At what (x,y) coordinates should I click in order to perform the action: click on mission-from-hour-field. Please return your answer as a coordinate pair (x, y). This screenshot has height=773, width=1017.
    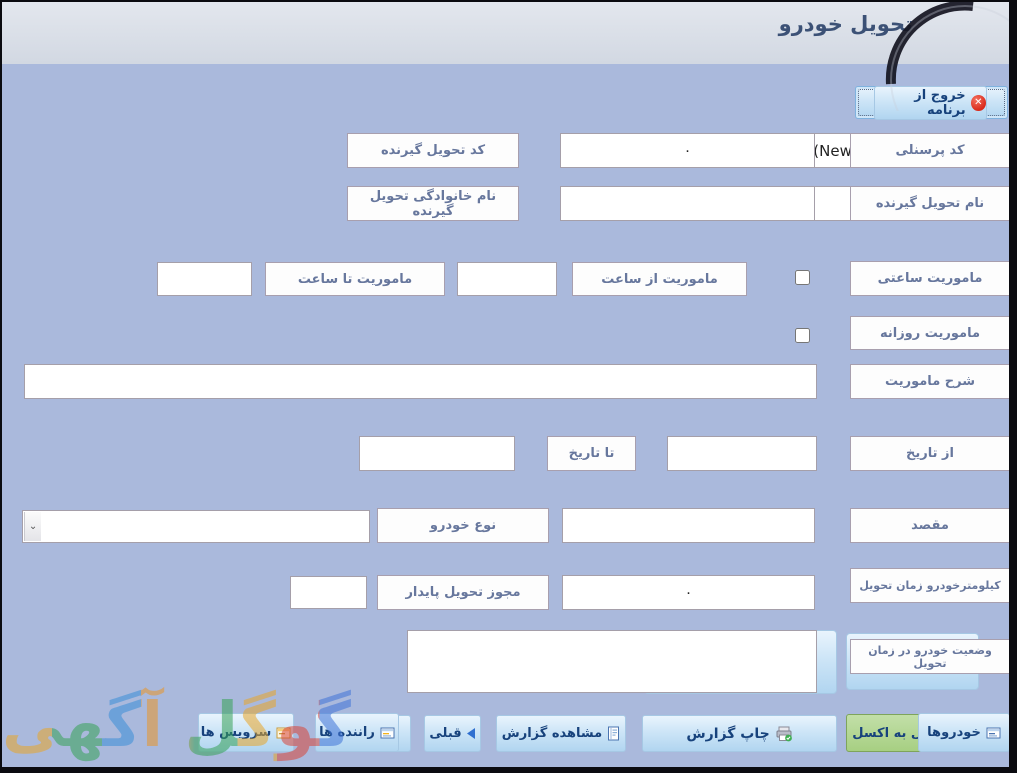
    Looking at the image, I should click on (507, 279).